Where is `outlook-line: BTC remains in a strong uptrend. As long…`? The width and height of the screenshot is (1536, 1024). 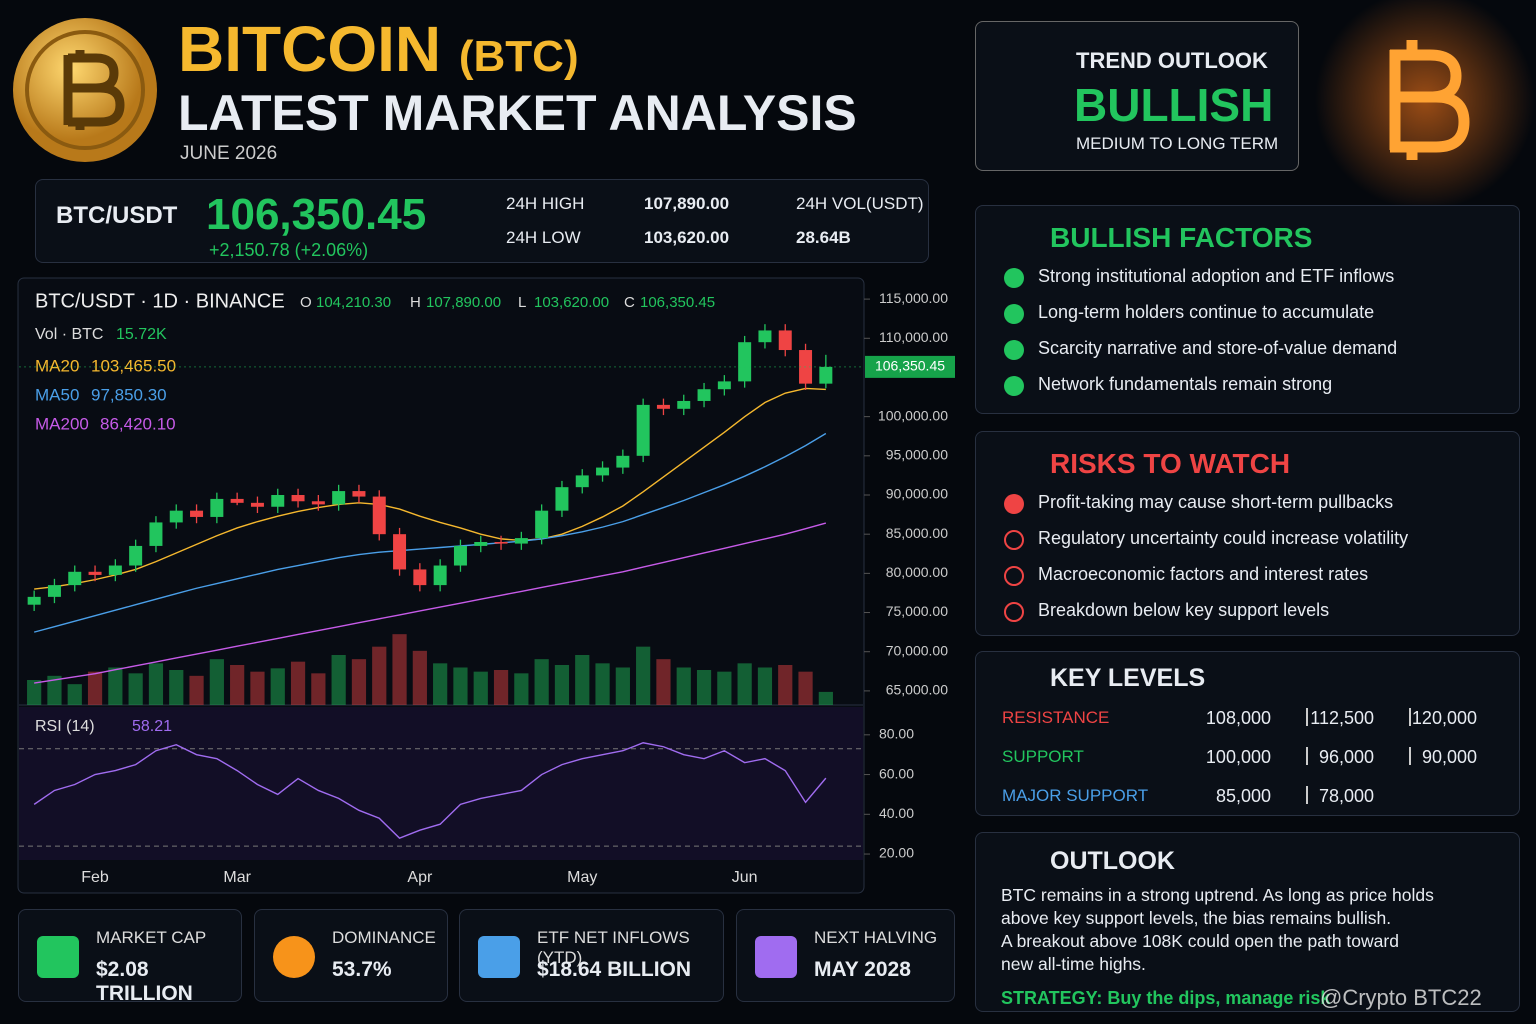
outlook-line: BTC remains in a strong uptrend. As long… is located at coordinates (1217, 895).